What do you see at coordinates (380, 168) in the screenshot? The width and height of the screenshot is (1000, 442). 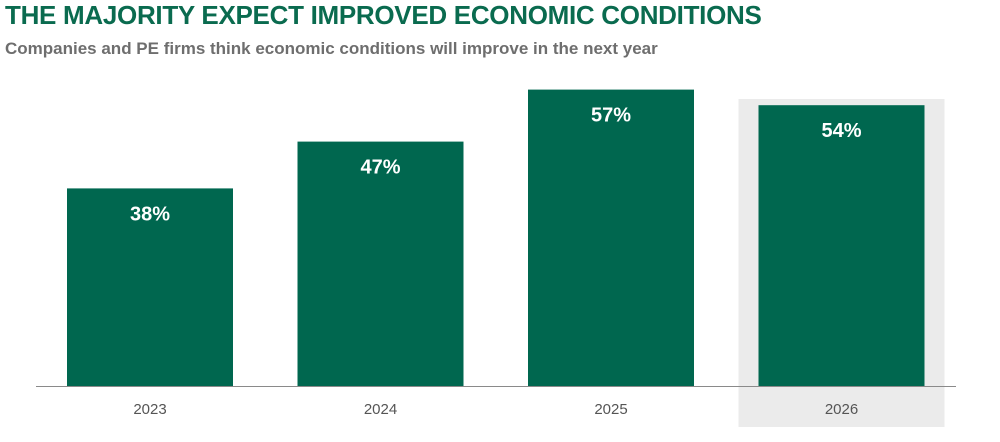 I see `data-label-2024: 47%` at bounding box center [380, 168].